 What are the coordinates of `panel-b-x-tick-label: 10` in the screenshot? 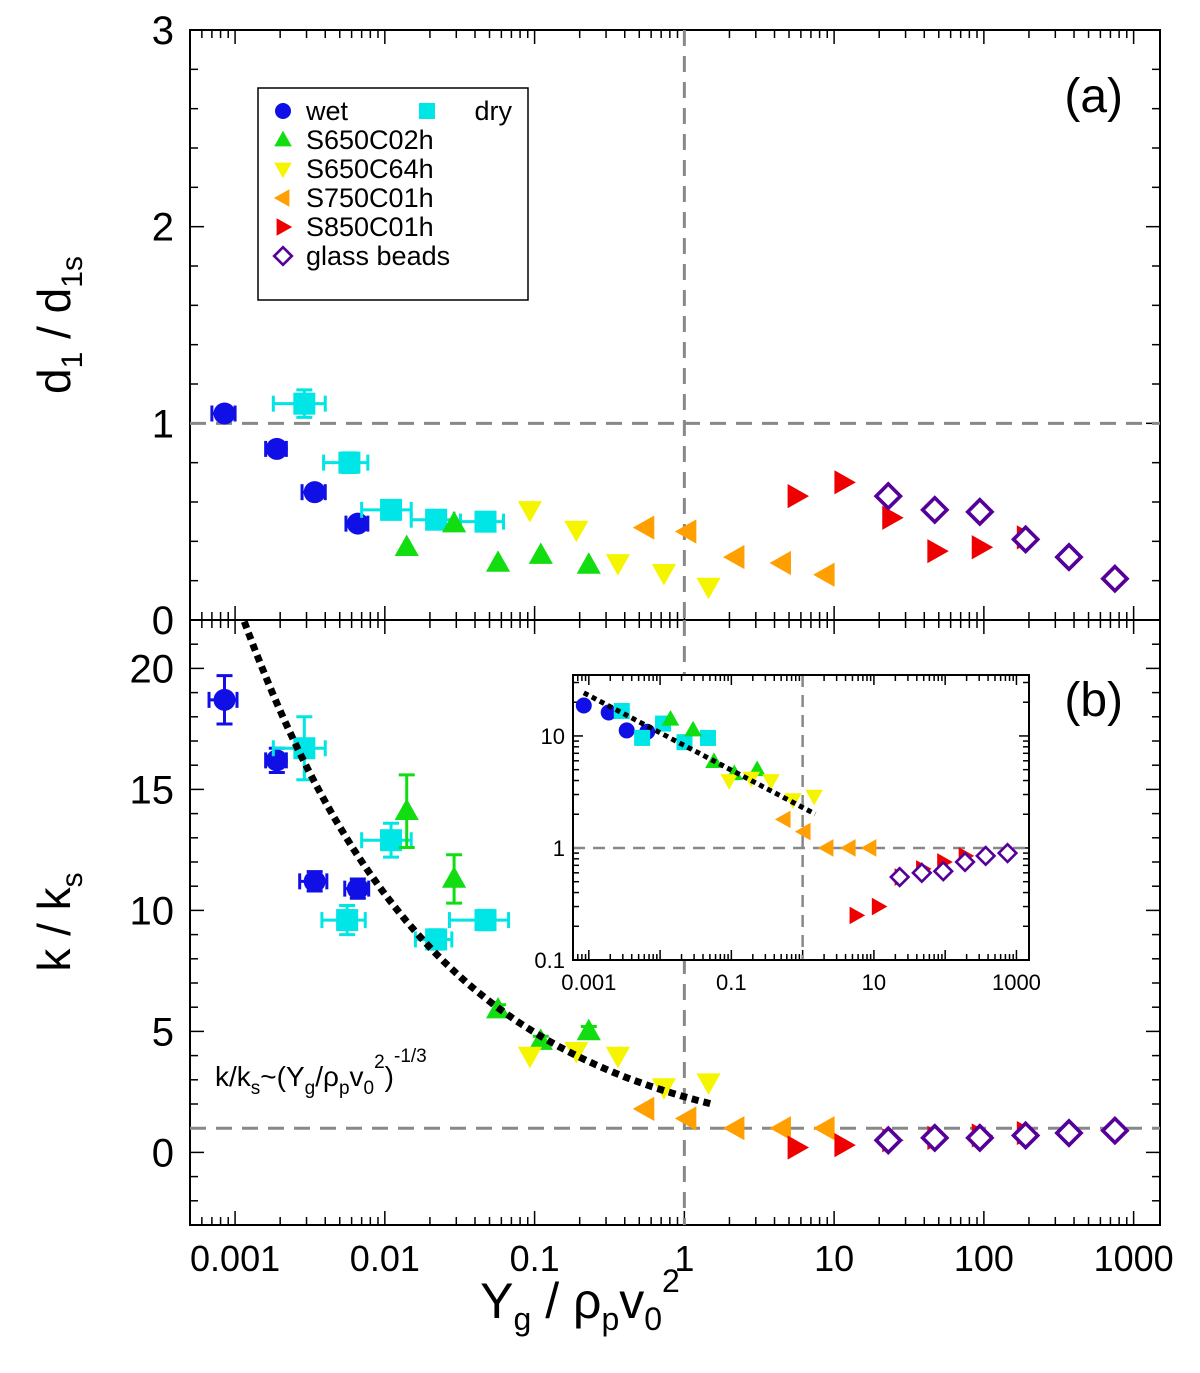 It's located at (834, 1258).